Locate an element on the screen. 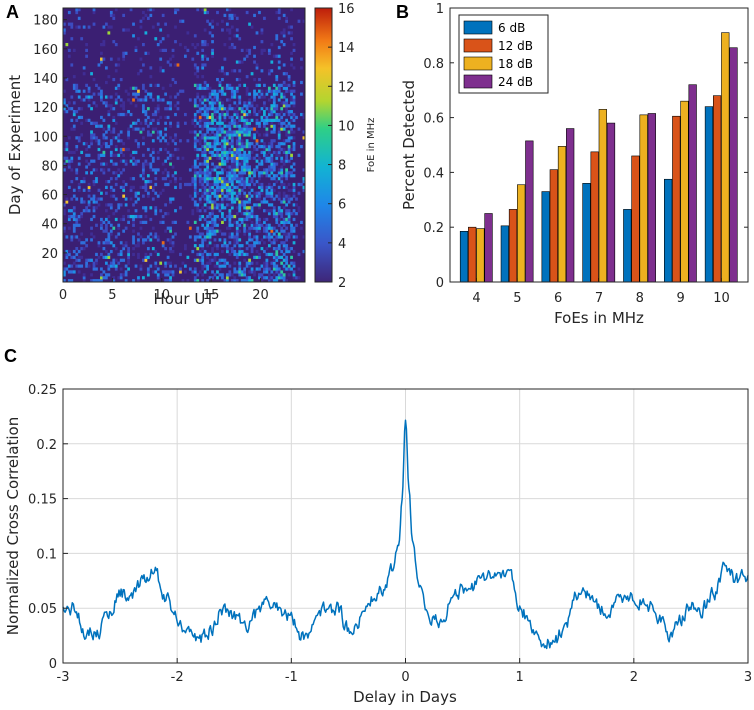 The height and width of the screenshot is (710, 754). line-x-label: Delay in Days is located at coordinates (405, 697).